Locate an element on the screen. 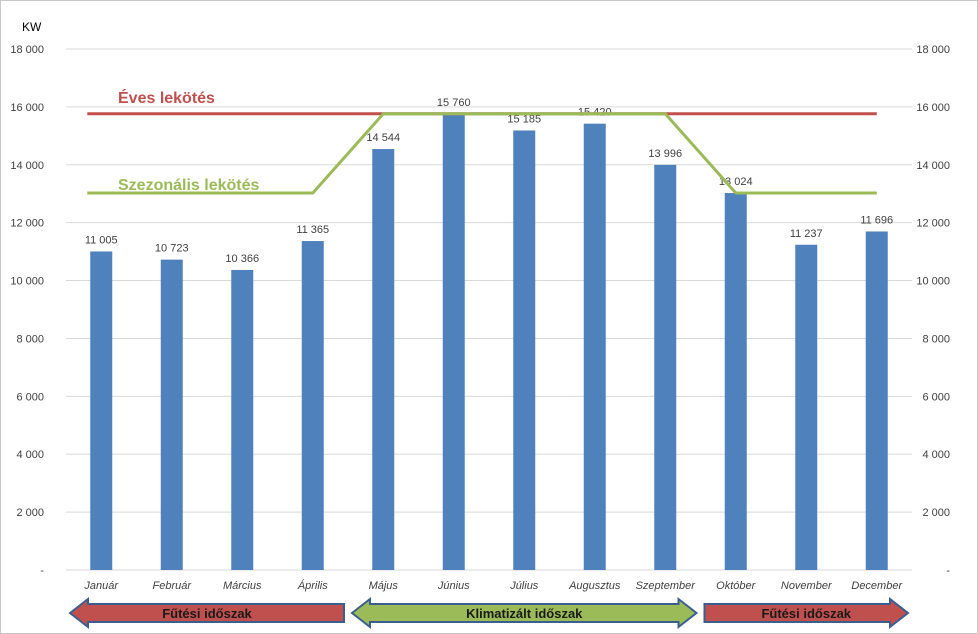 The width and height of the screenshot is (978, 634). y-tick-label: 4 000 is located at coordinates (30, 455).